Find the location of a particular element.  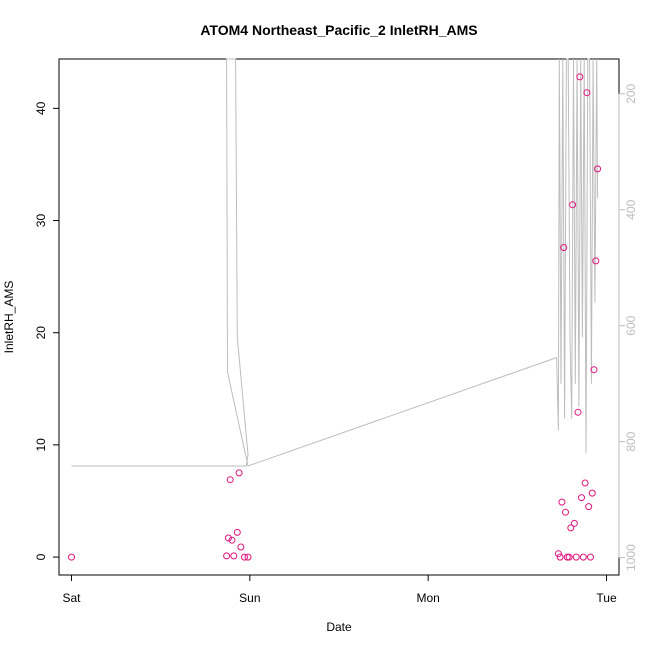

y-tick-label: 10 is located at coordinates (41, 445).